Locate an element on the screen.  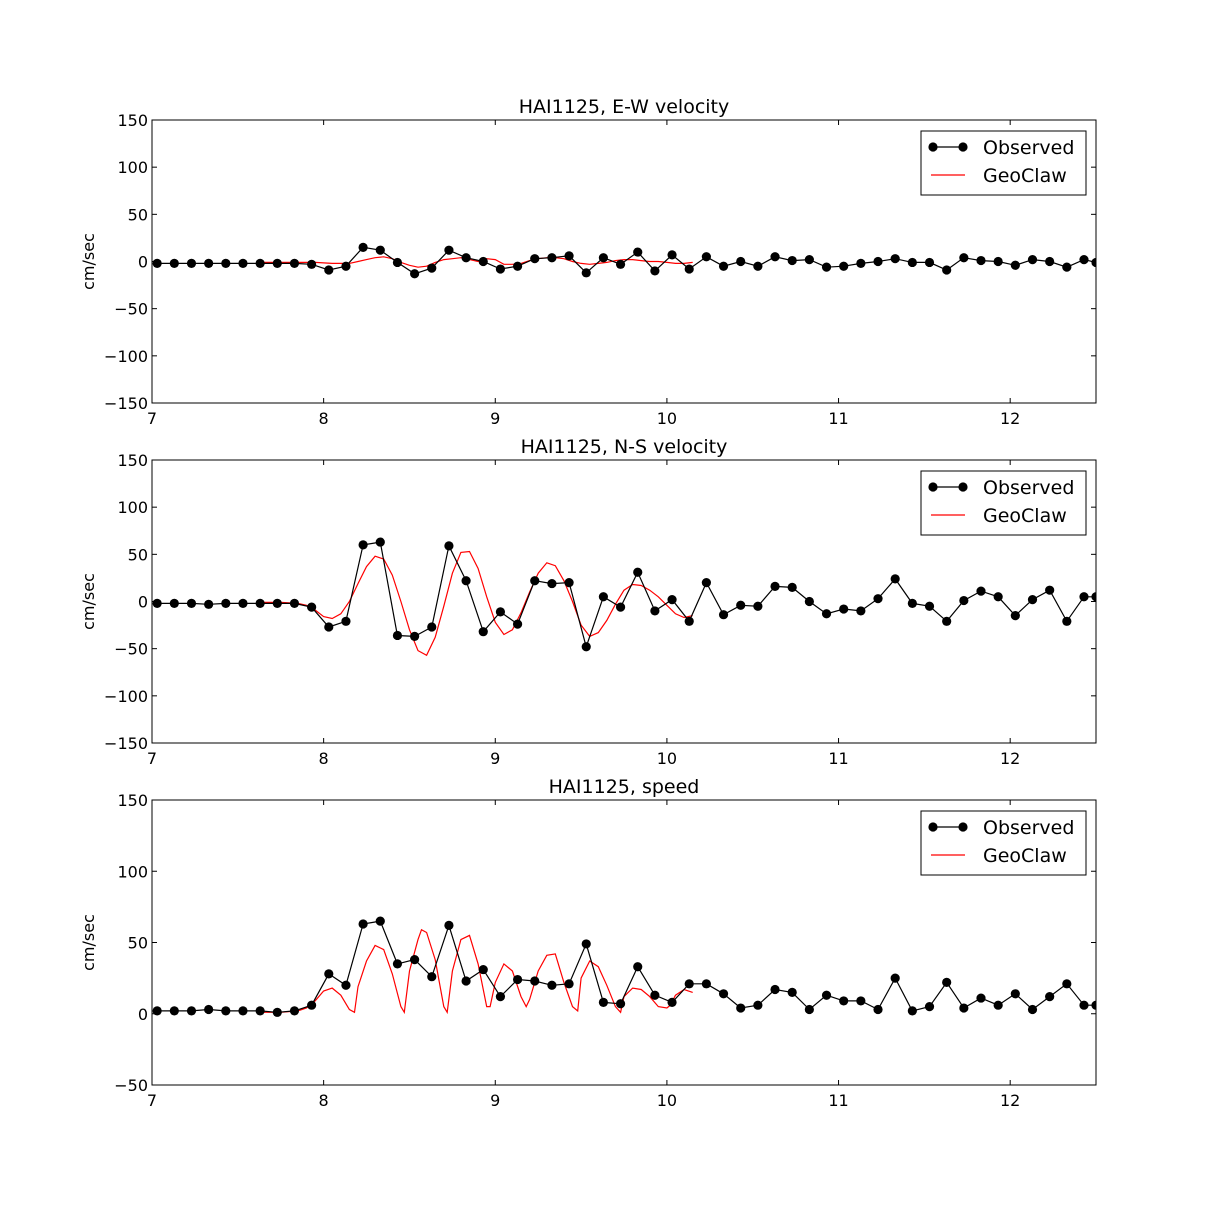
x-tick-label: 8 is located at coordinates (324, 418).